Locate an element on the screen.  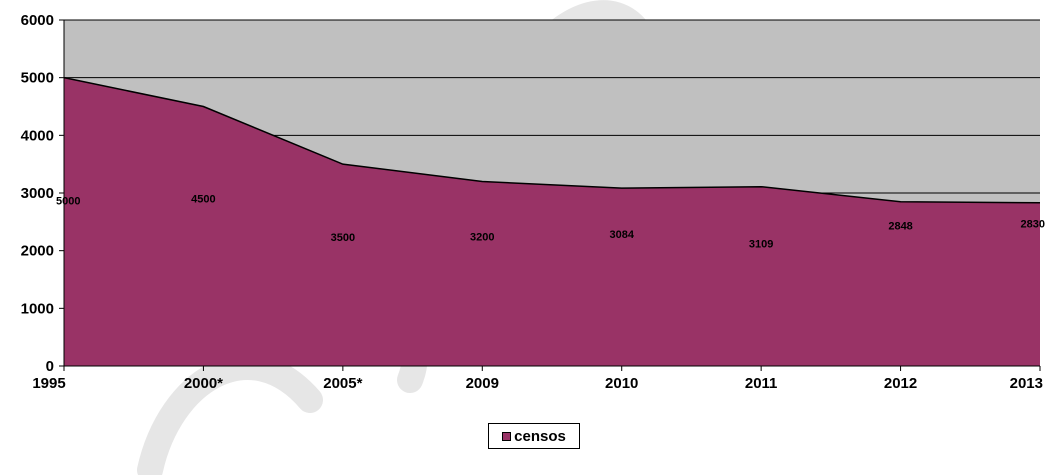
x-tick-label-4: 2010 is located at coordinates (621, 383).